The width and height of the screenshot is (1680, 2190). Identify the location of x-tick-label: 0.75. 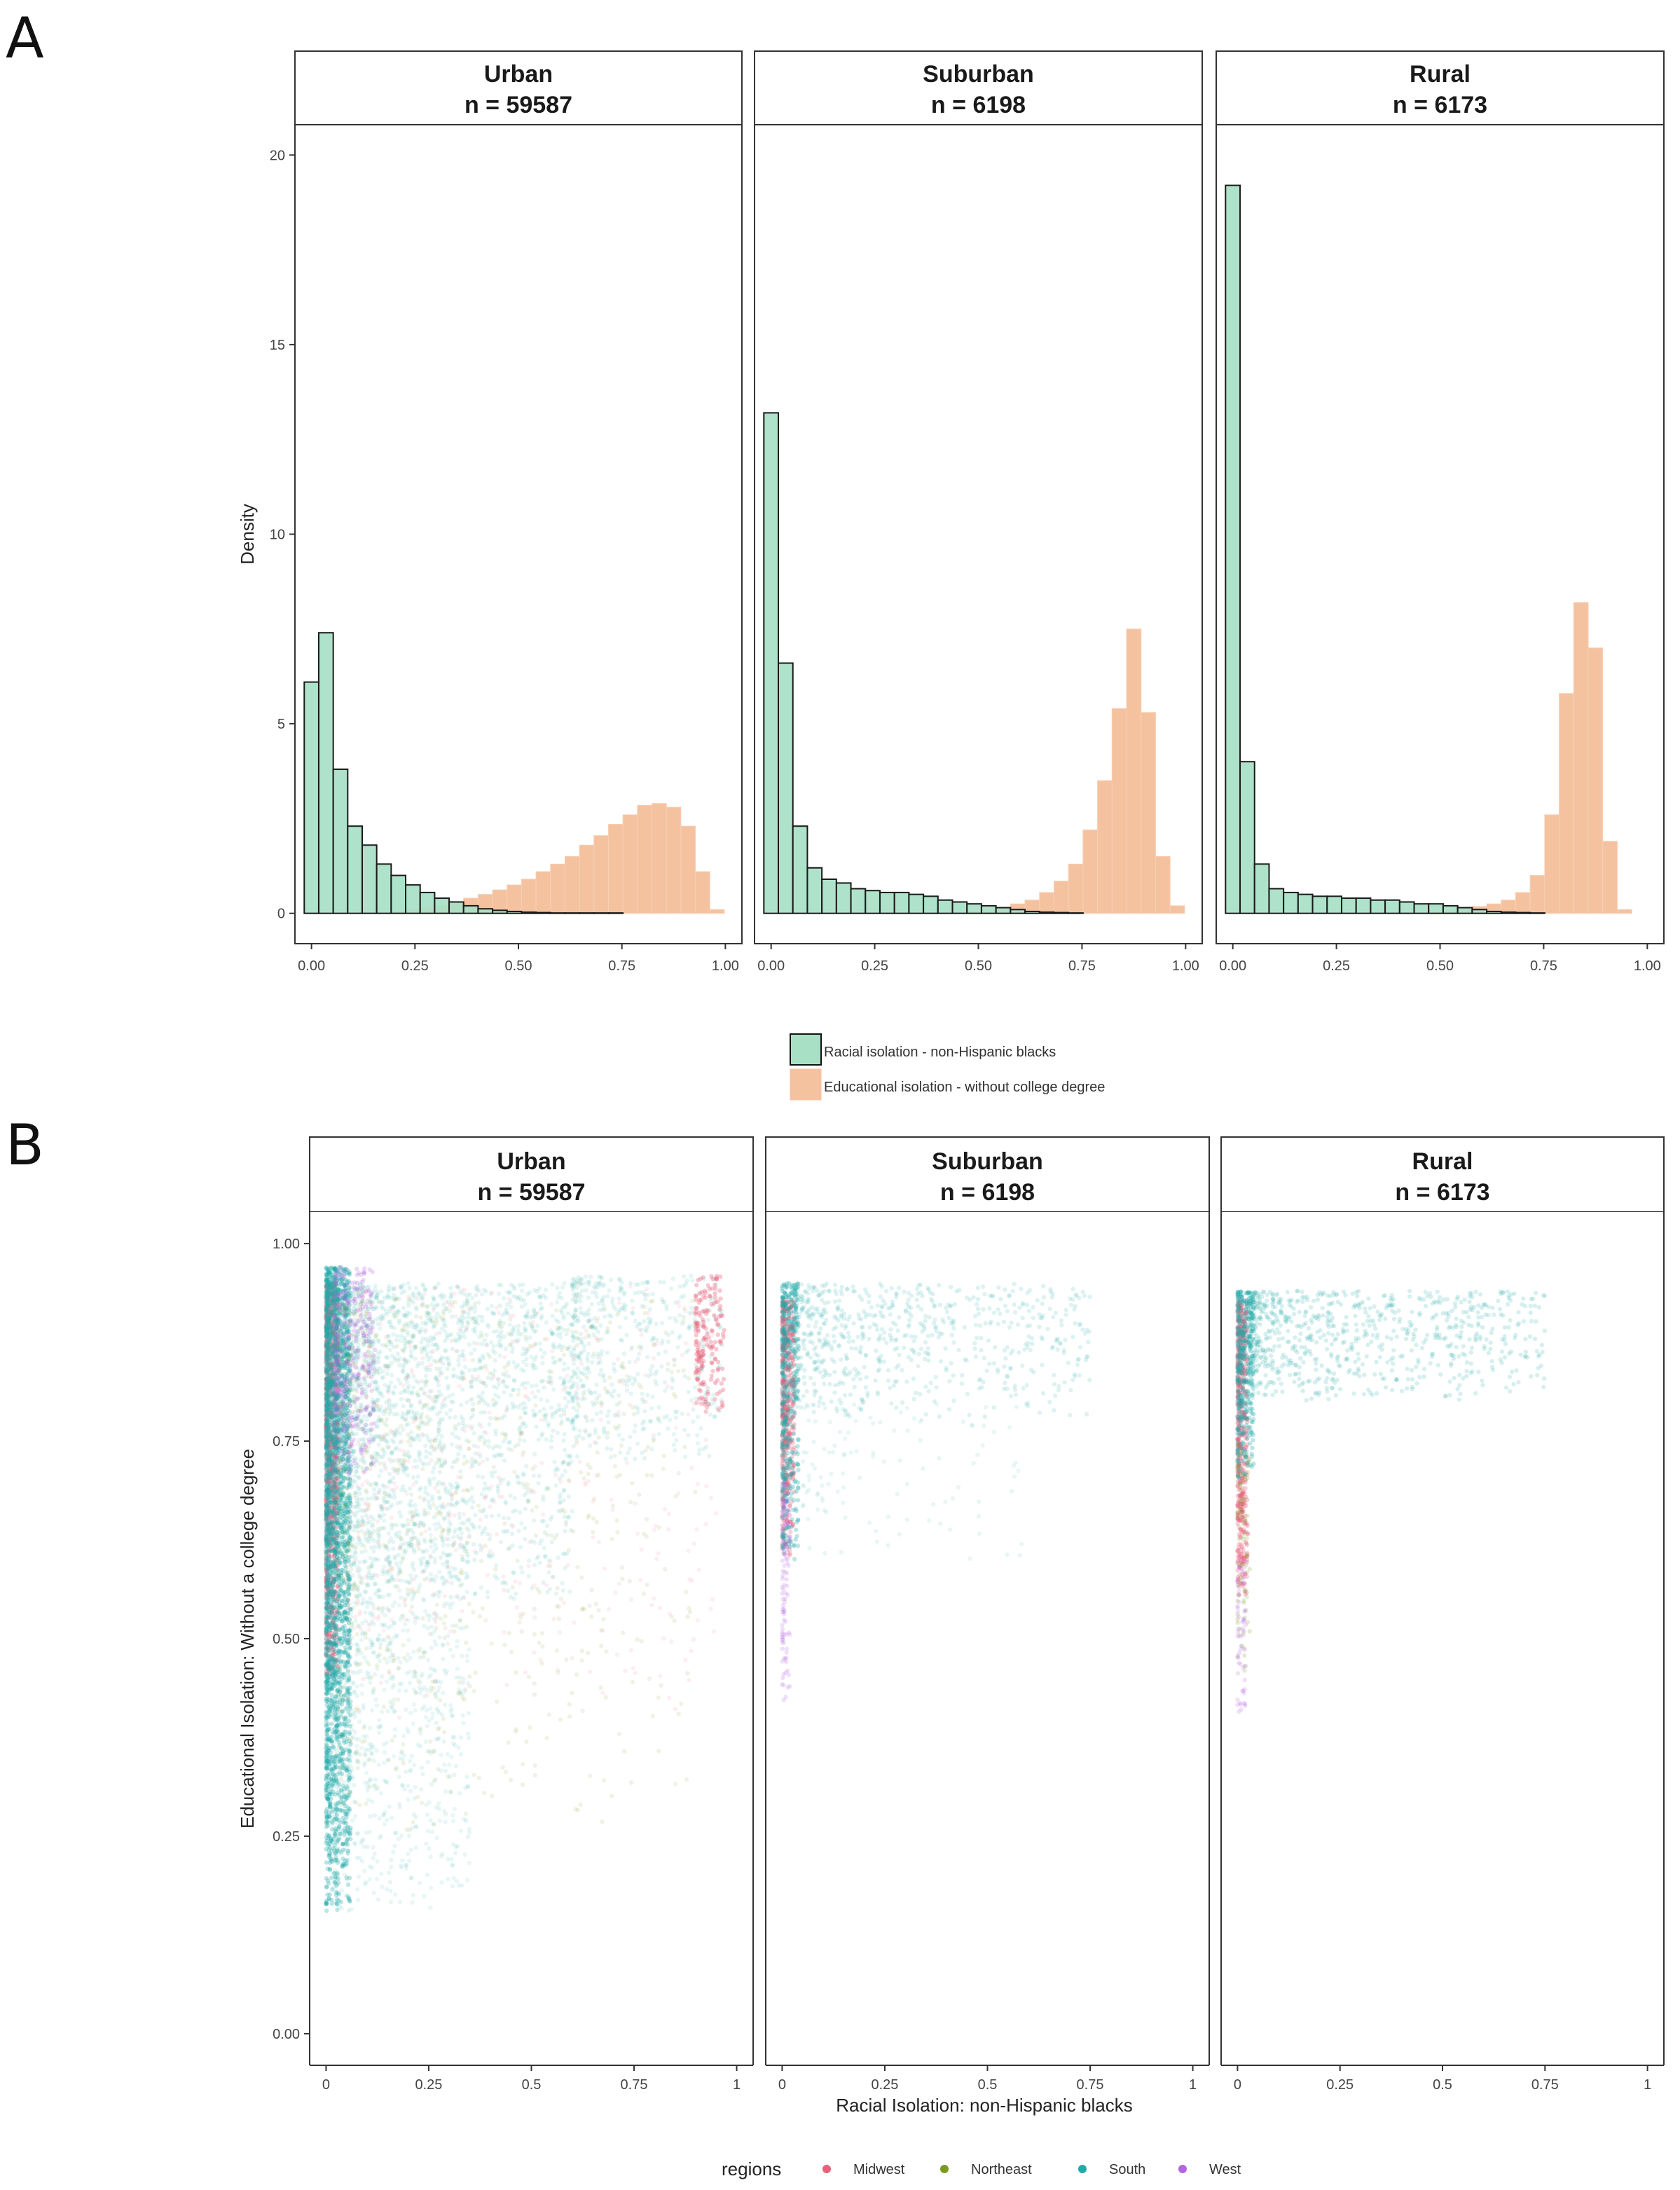
(1543, 966).